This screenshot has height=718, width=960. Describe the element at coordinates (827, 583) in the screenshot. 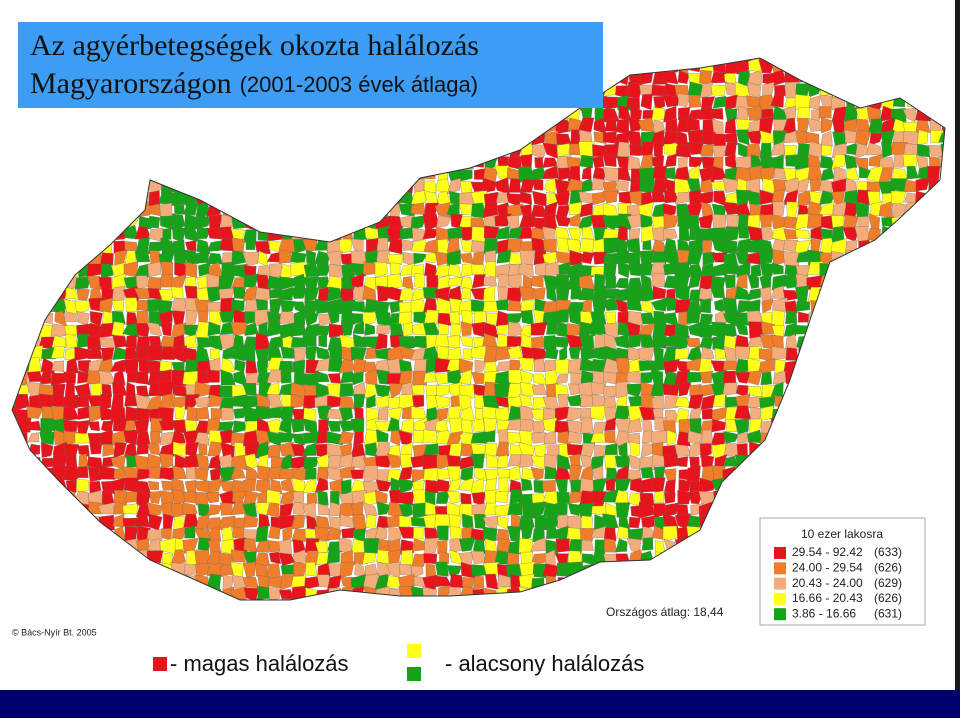

I see `legend-range: 20.43 - 24.00` at that location.